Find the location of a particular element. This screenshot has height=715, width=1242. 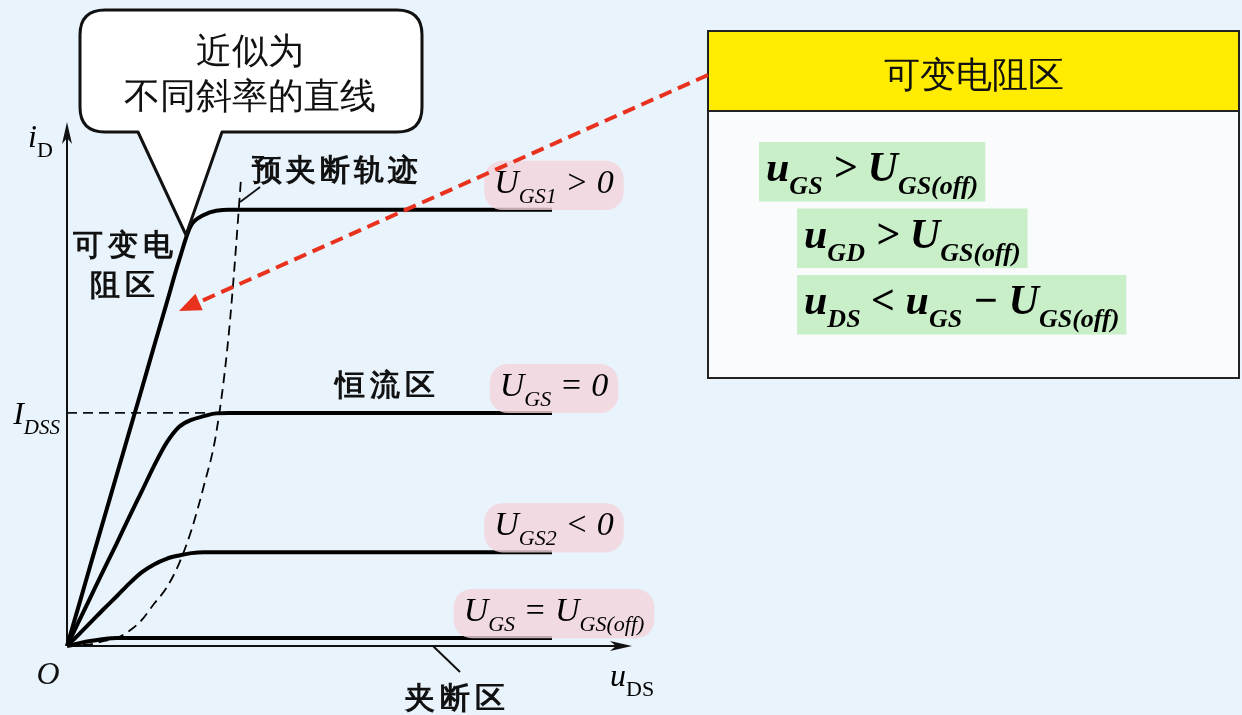

text: 夹断区 is located at coordinates (457, 697).